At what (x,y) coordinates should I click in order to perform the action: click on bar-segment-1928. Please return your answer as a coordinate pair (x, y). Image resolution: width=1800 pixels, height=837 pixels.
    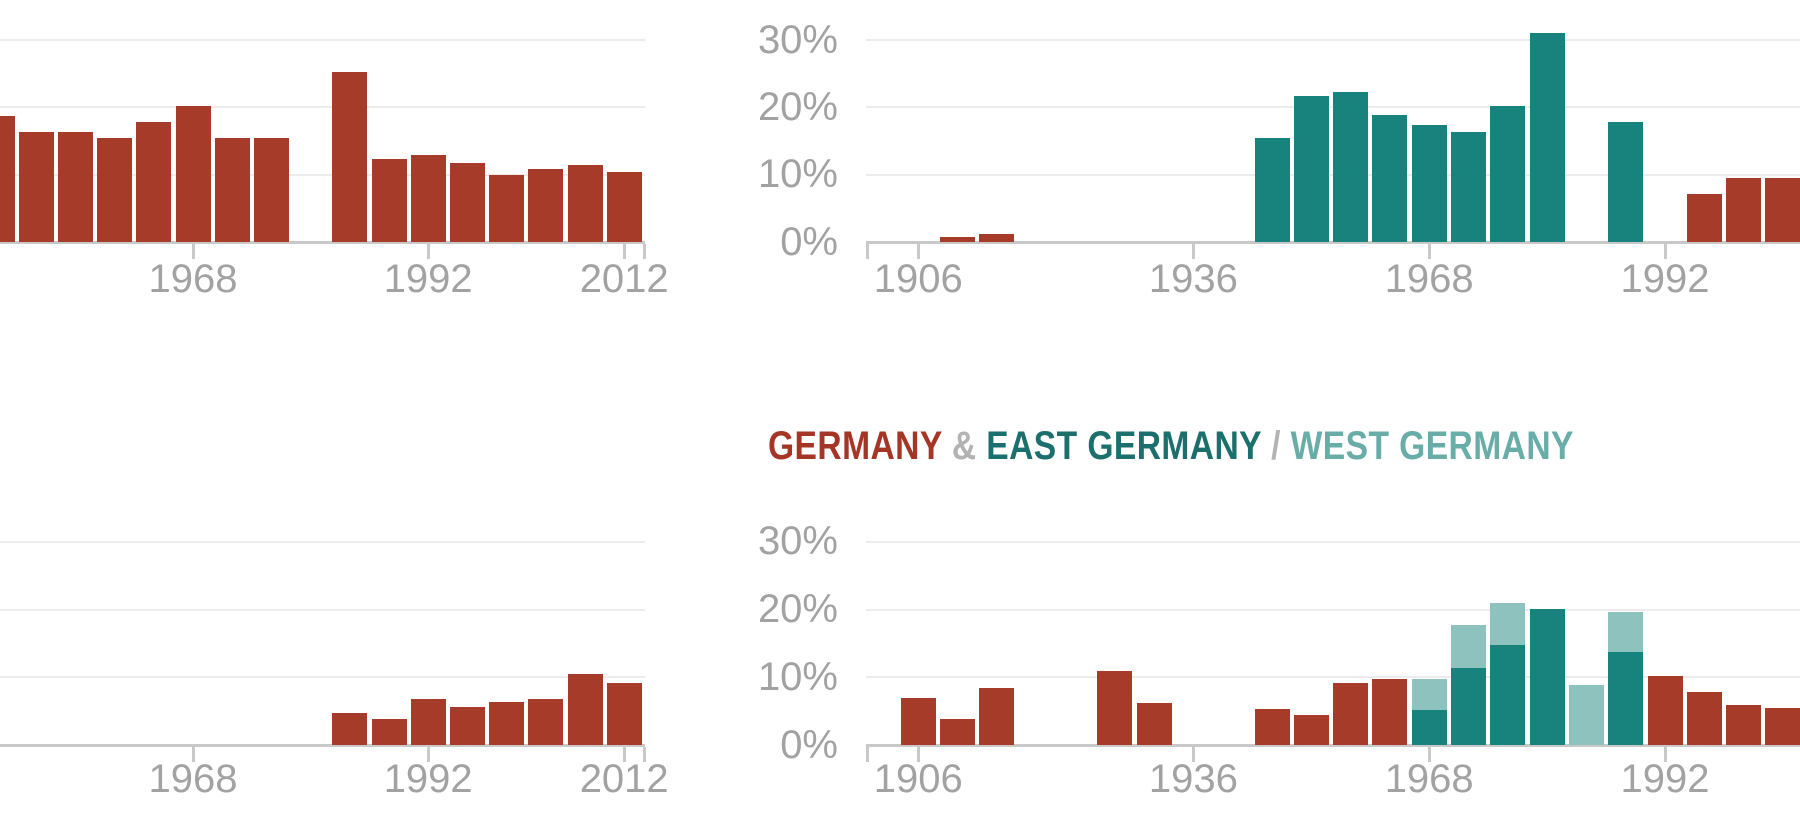
    Looking at the image, I should click on (1115, 707).